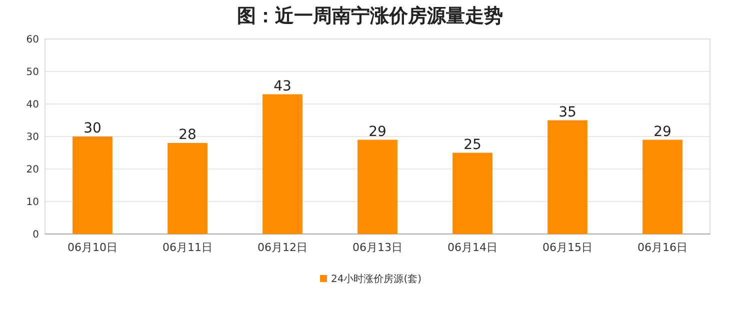 The image size is (740, 312). Describe the element at coordinates (93, 247) in the screenshot. I see `x-tick-label: 06月10日` at that location.